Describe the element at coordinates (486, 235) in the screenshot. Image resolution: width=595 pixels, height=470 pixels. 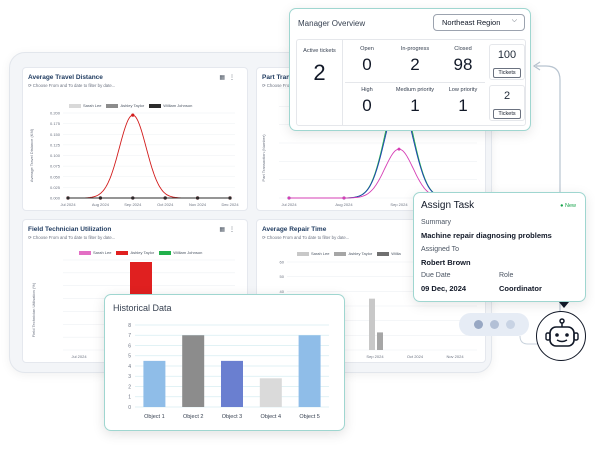
I see `summary-value: Machine repair diagnosing problems` at that location.